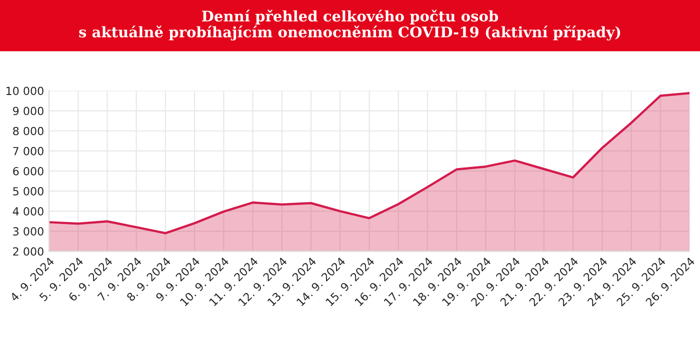  What do you see at coordinates (28, 251) in the screenshot?
I see `y-tick-label: 2 000` at bounding box center [28, 251].